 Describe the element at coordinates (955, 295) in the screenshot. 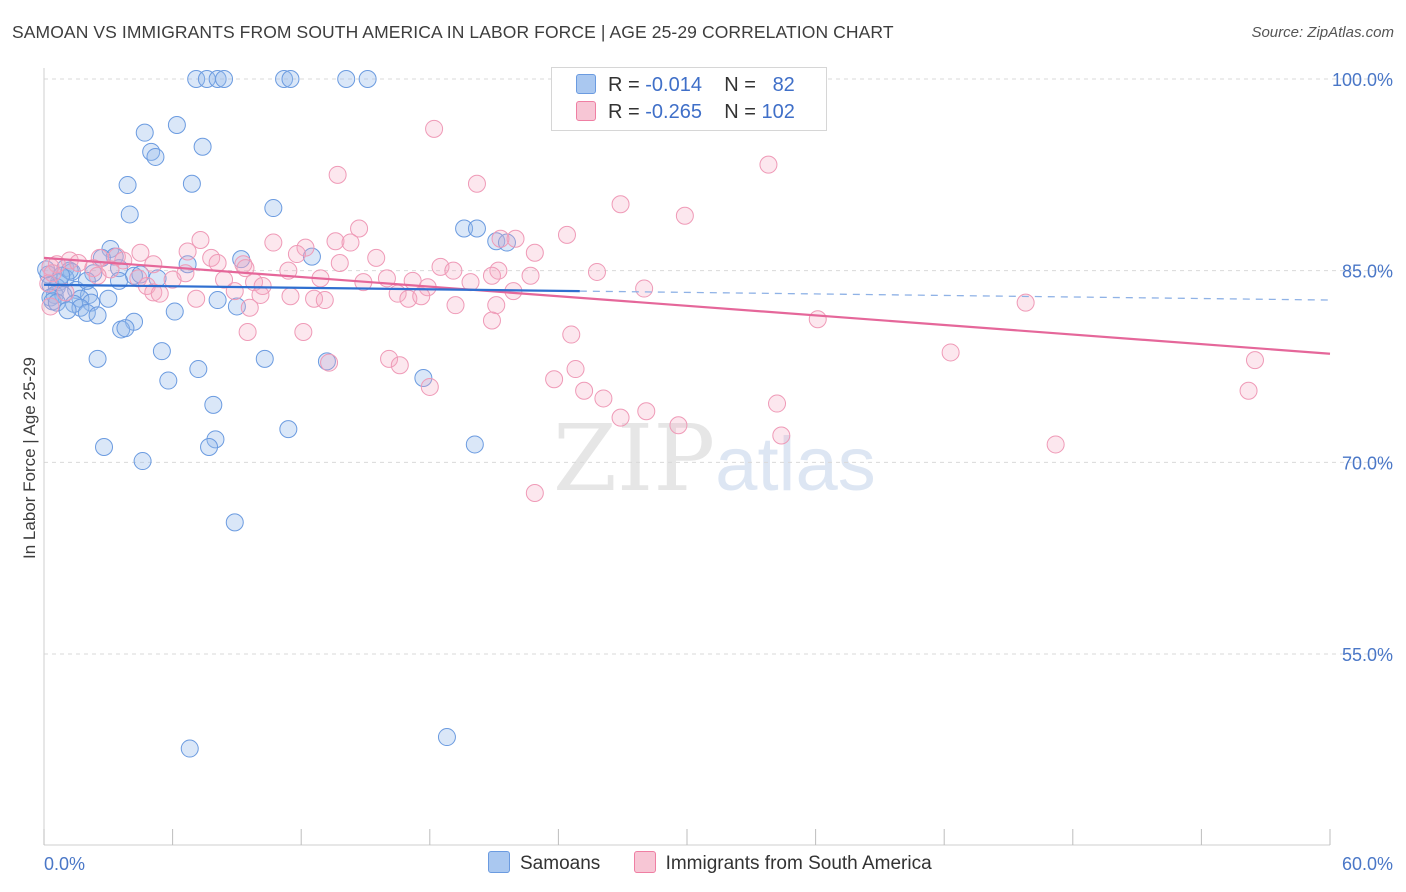

I see `samoans-trend-extension` at that location.